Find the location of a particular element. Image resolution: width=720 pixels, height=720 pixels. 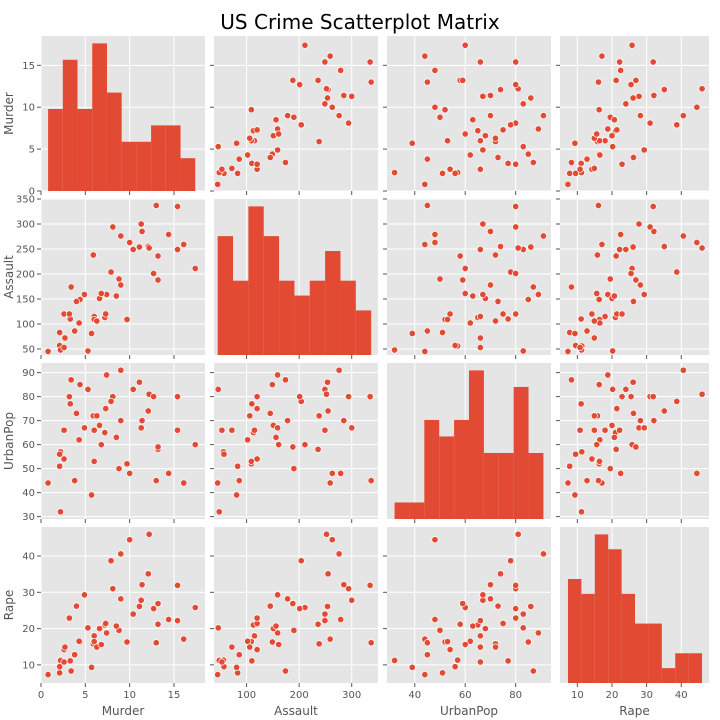

y-tick-label: 5 is located at coordinates (32, 150).